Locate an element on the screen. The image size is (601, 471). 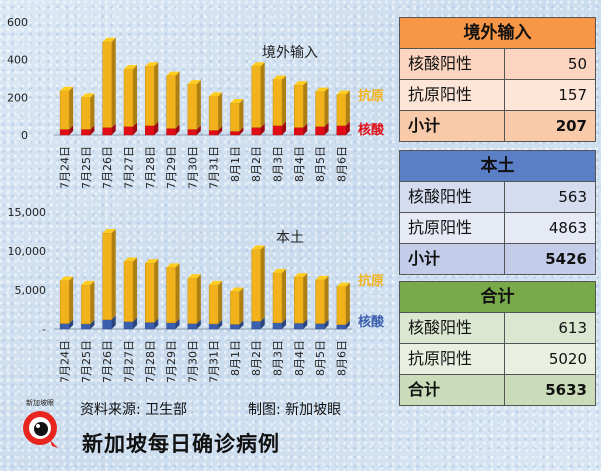
maker-credit: 制图: 新加坡眼 is located at coordinates (295, 410).